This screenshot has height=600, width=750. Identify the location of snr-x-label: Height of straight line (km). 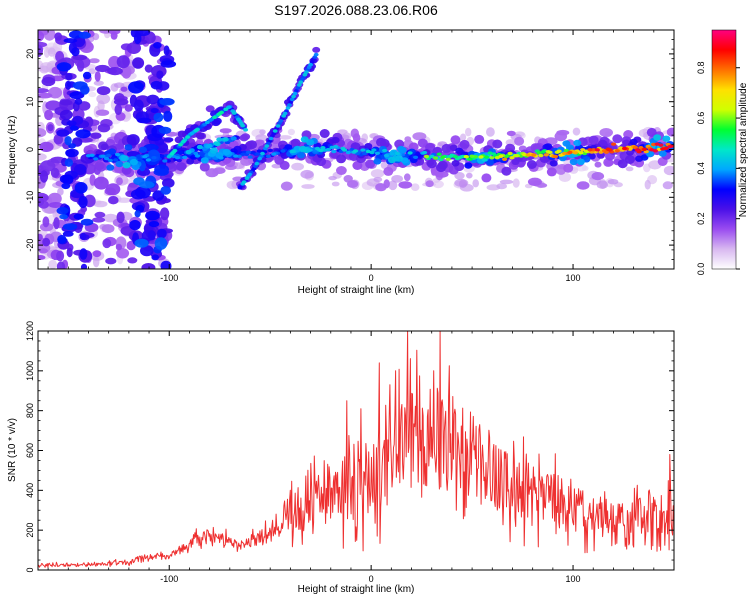
(356, 589).